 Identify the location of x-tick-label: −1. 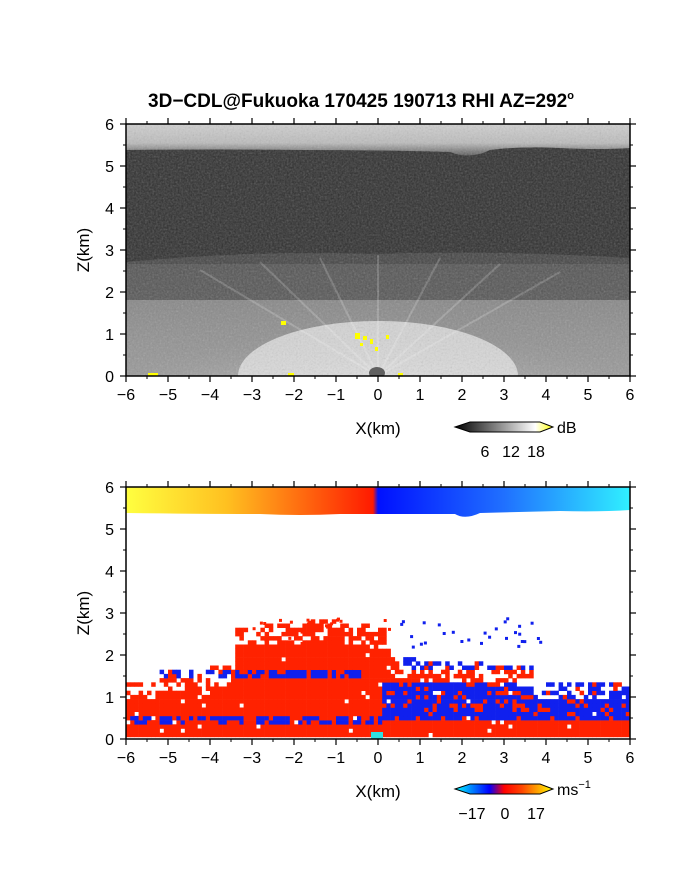
(336, 758).